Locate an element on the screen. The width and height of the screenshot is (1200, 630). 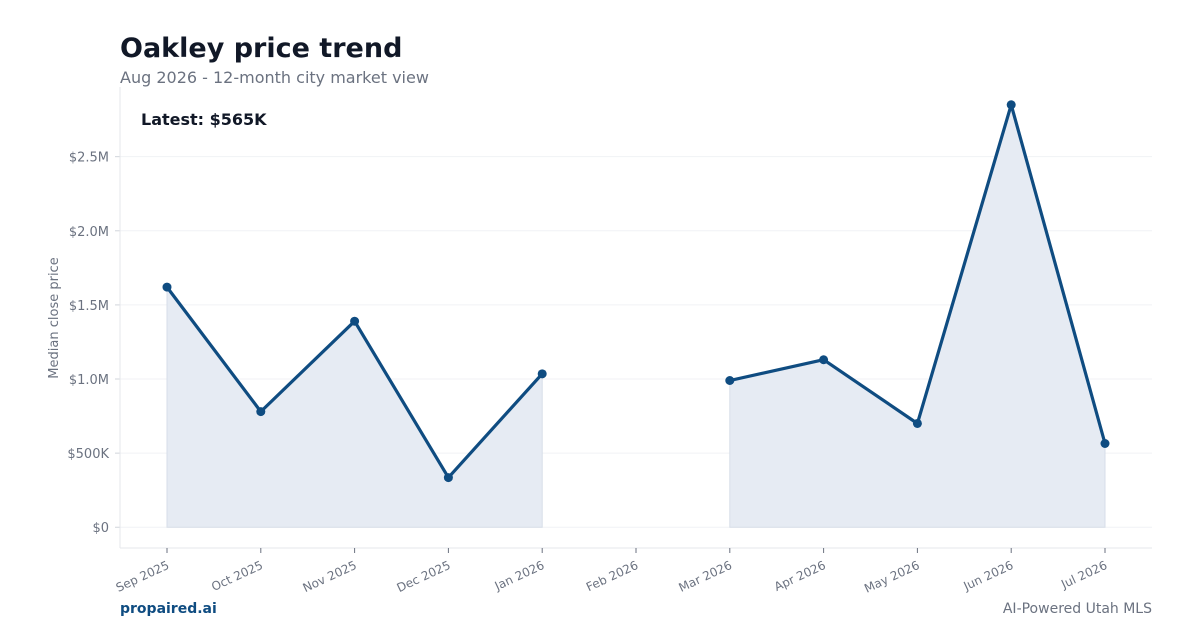
y-tick-labels: $0 $500K $1.0M $1.5M $2.0M $2.5M is located at coordinates (88, 344).